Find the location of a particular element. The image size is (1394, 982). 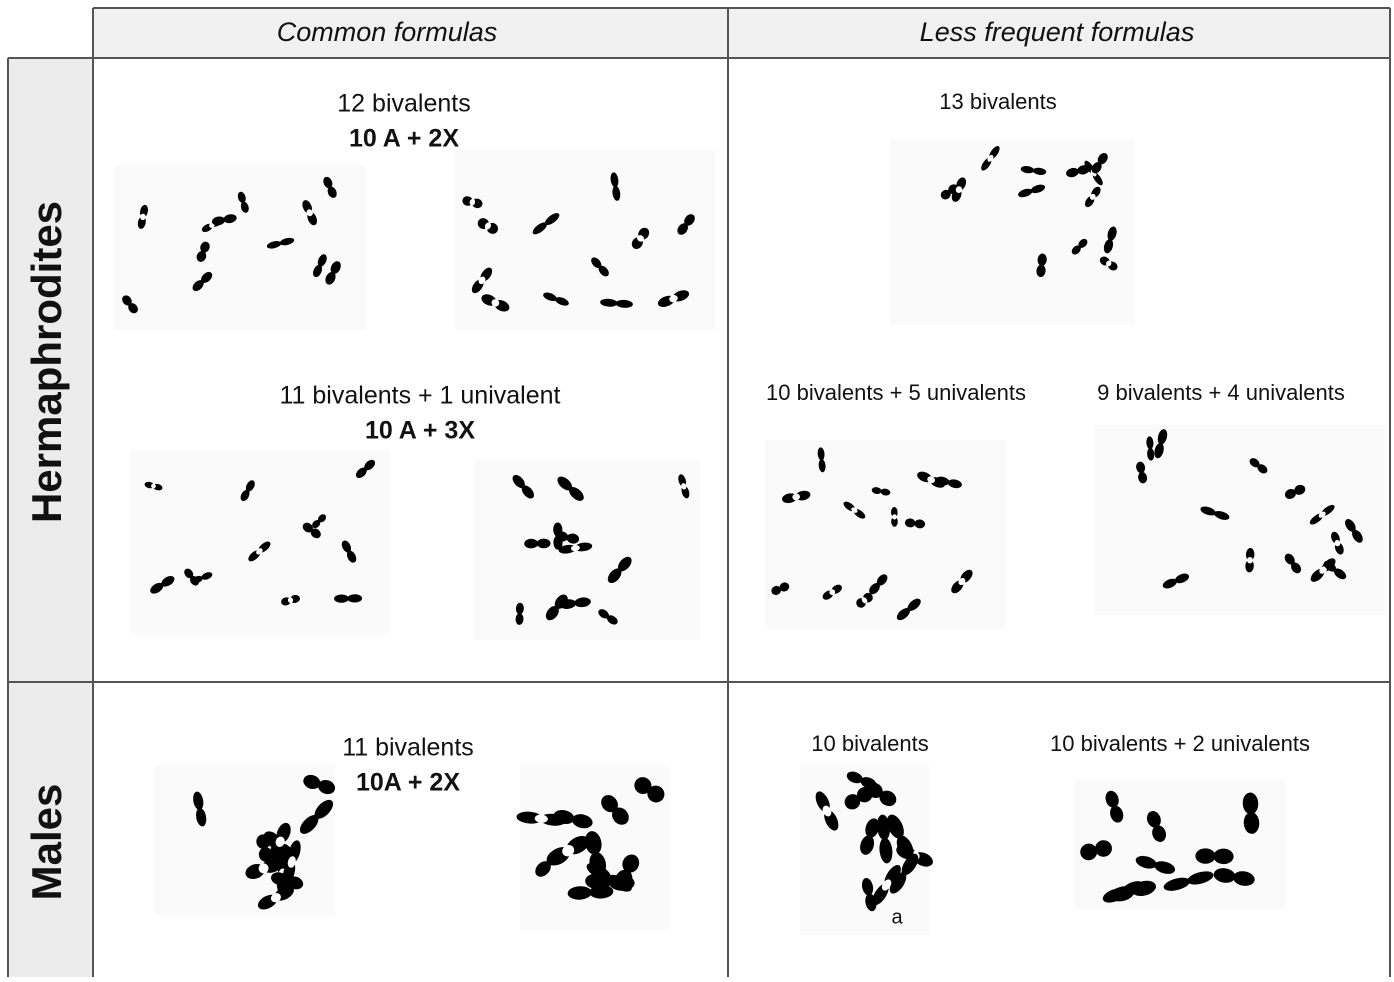

cell-title: 10 bivalents + 2 univalents is located at coordinates (1180, 743).